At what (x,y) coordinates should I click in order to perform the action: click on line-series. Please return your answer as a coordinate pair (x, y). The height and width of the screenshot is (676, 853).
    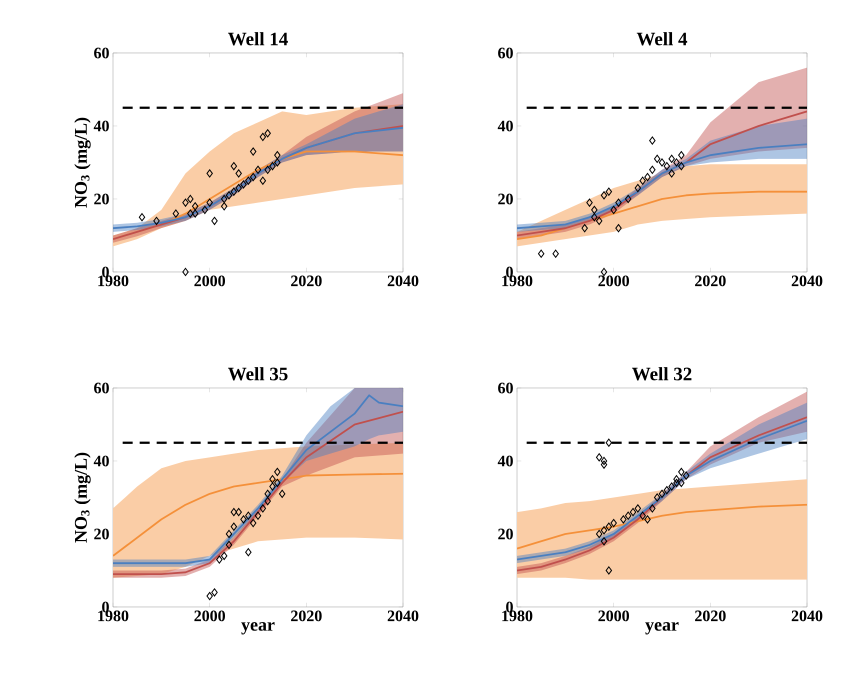
    Looking at the image, I should click on (662, 186).